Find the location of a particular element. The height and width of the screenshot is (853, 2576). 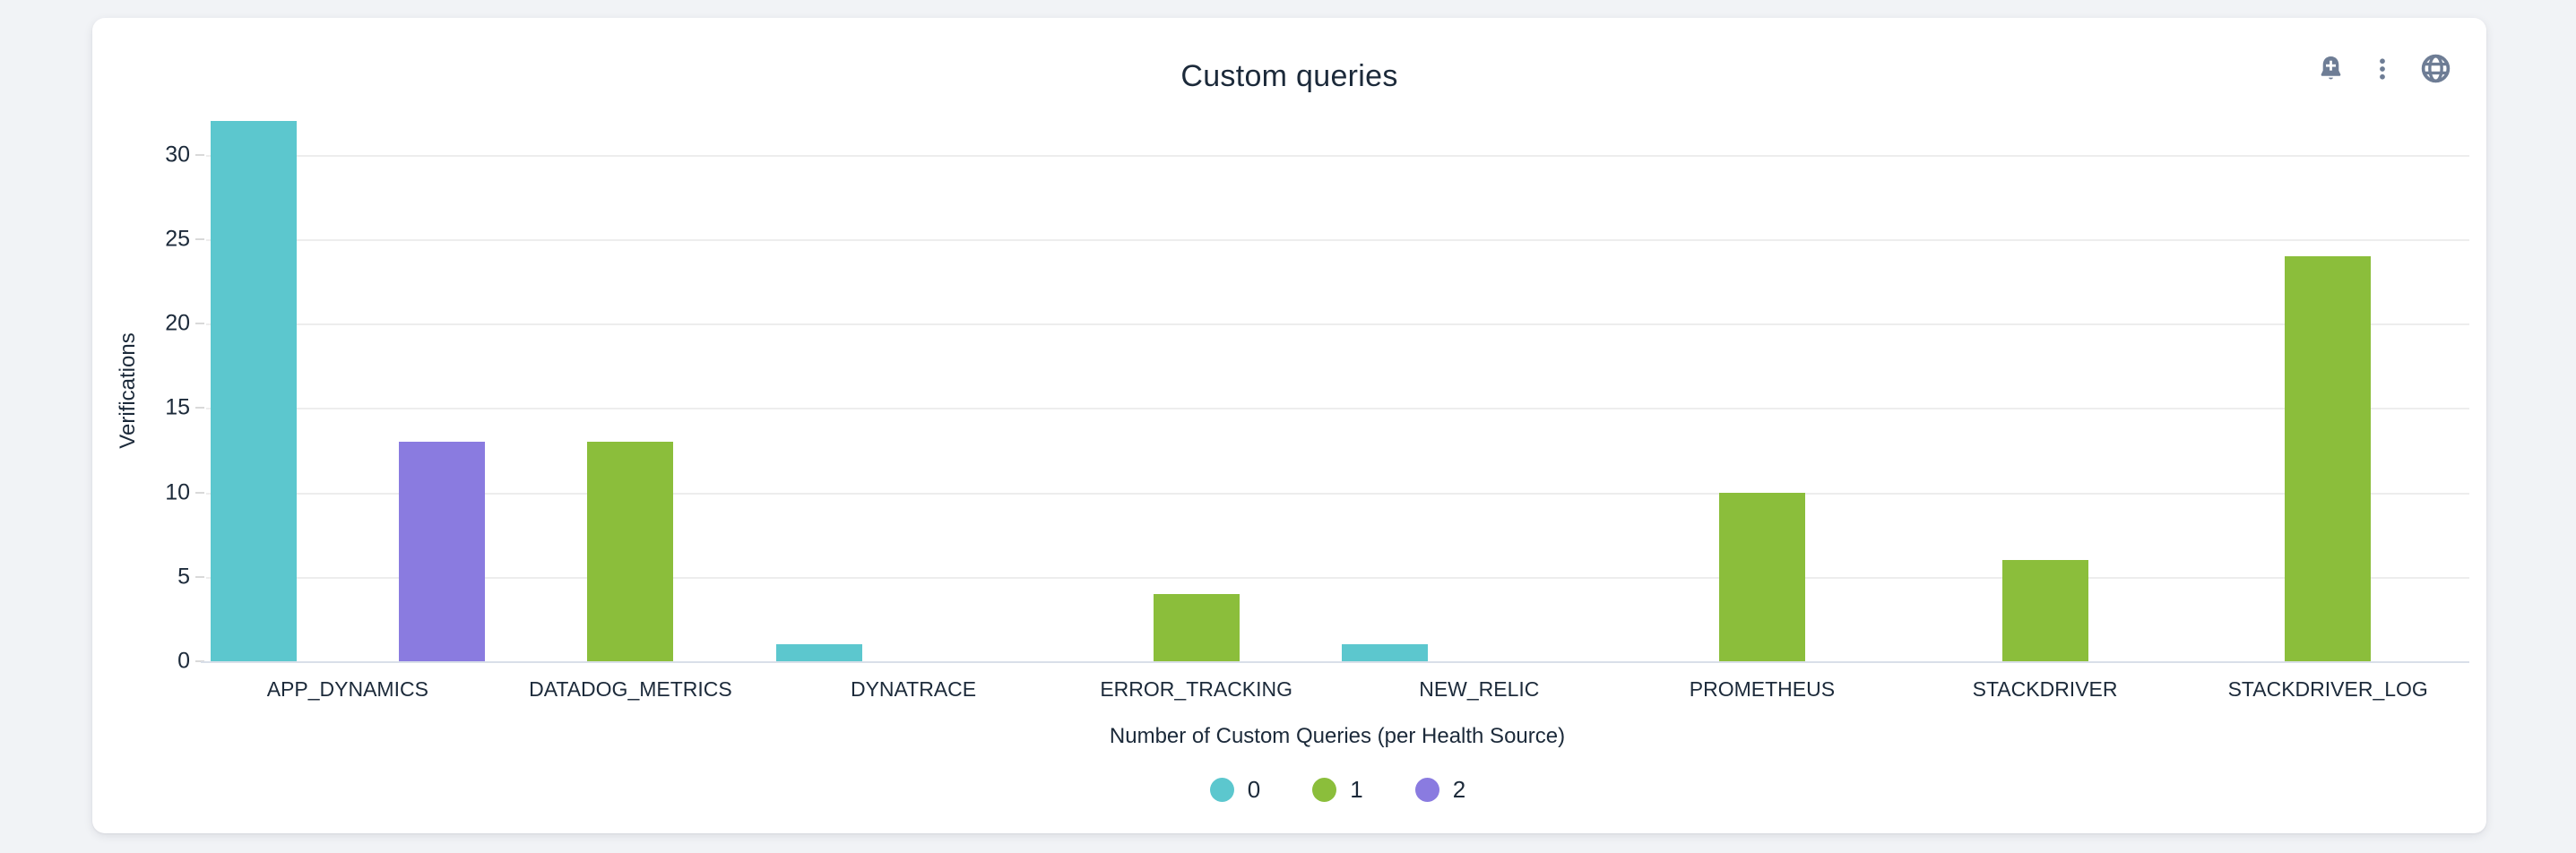

x-category-label-datadog_metrics: DATADOG_METRICS is located at coordinates (630, 689).